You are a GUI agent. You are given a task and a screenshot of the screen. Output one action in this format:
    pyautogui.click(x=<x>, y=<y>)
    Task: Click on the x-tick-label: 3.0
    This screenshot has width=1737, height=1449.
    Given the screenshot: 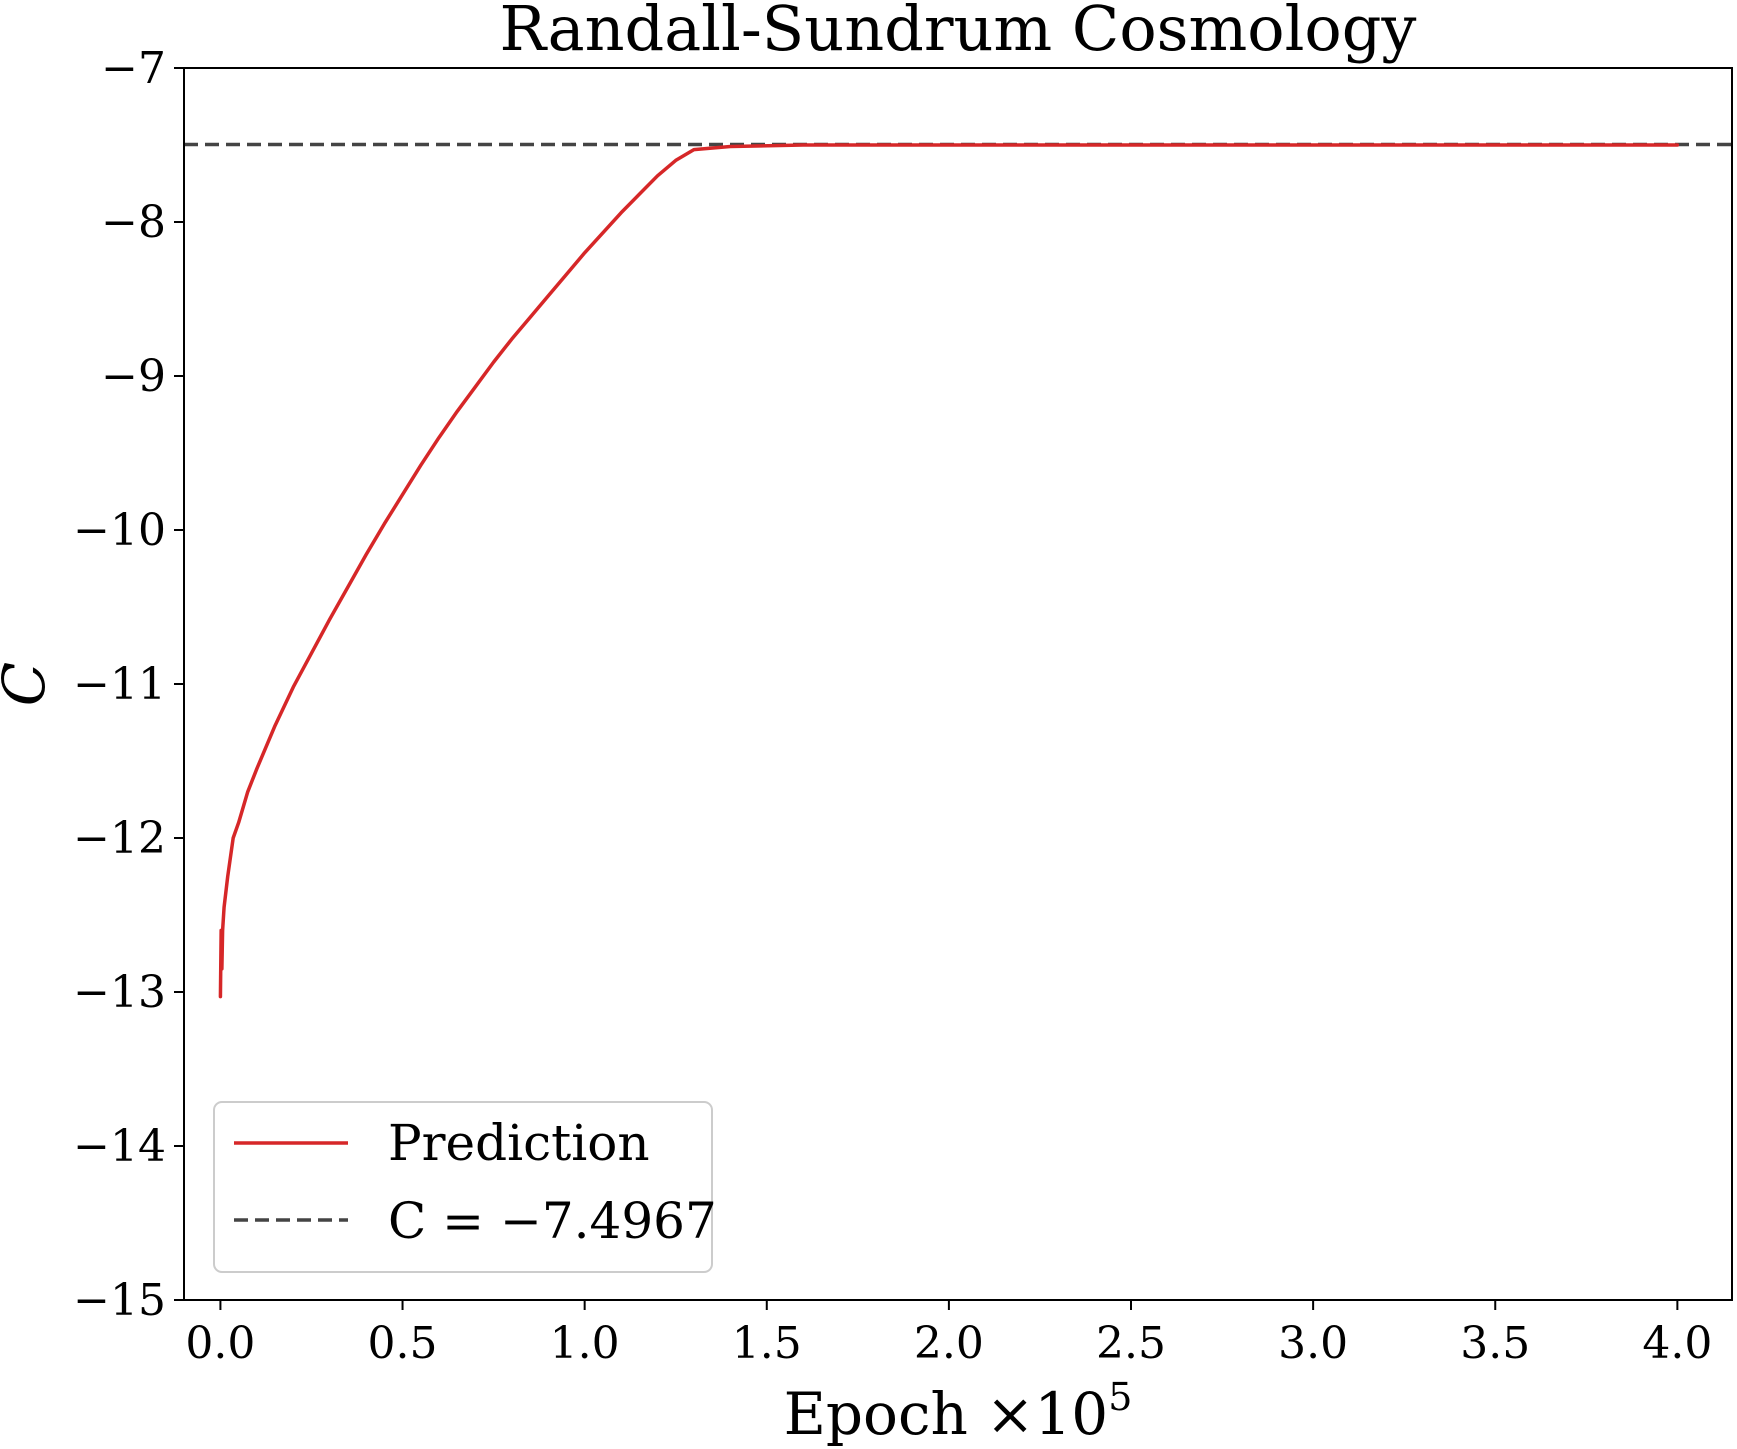 What is the action you would take?
    pyautogui.click(x=1313, y=1343)
    